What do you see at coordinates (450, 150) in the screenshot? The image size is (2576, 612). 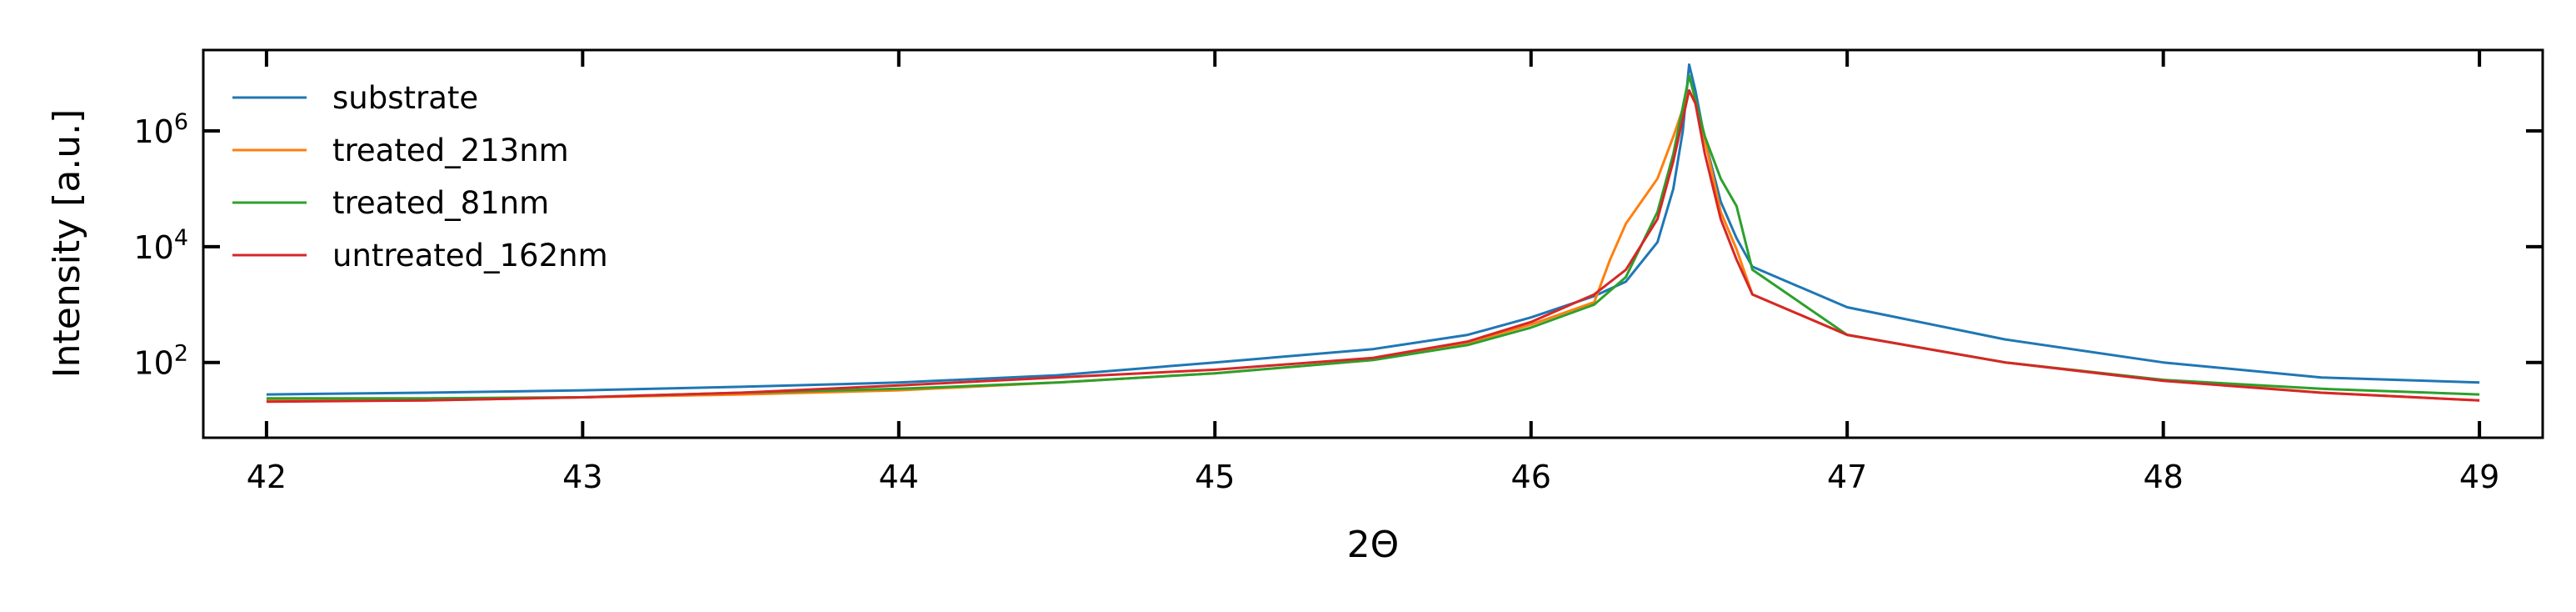 I see `legend-label-1: treated_213nm` at bounding box center [450, 150].